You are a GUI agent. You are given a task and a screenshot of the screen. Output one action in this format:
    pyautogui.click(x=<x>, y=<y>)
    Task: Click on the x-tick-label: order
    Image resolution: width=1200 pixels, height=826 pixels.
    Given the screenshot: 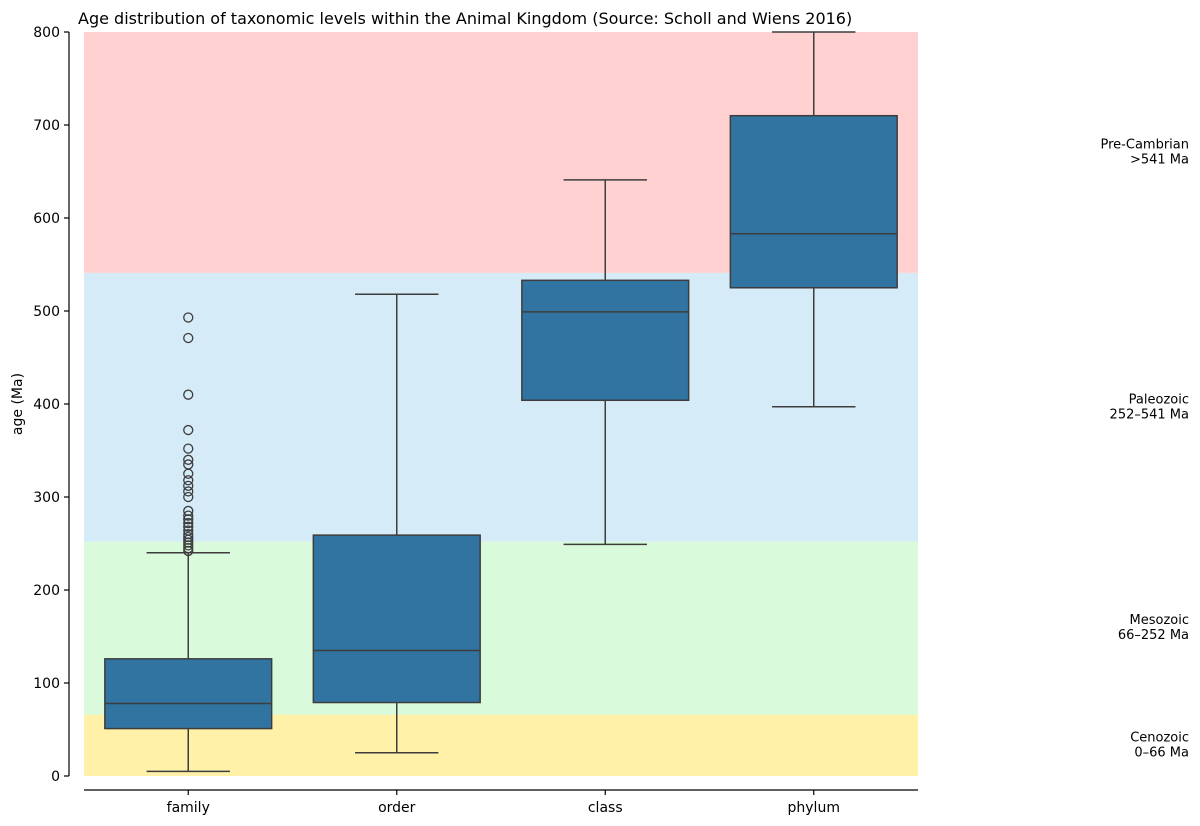 What is the action you would take?
    pyautogui.click(x=397, y=808)
    